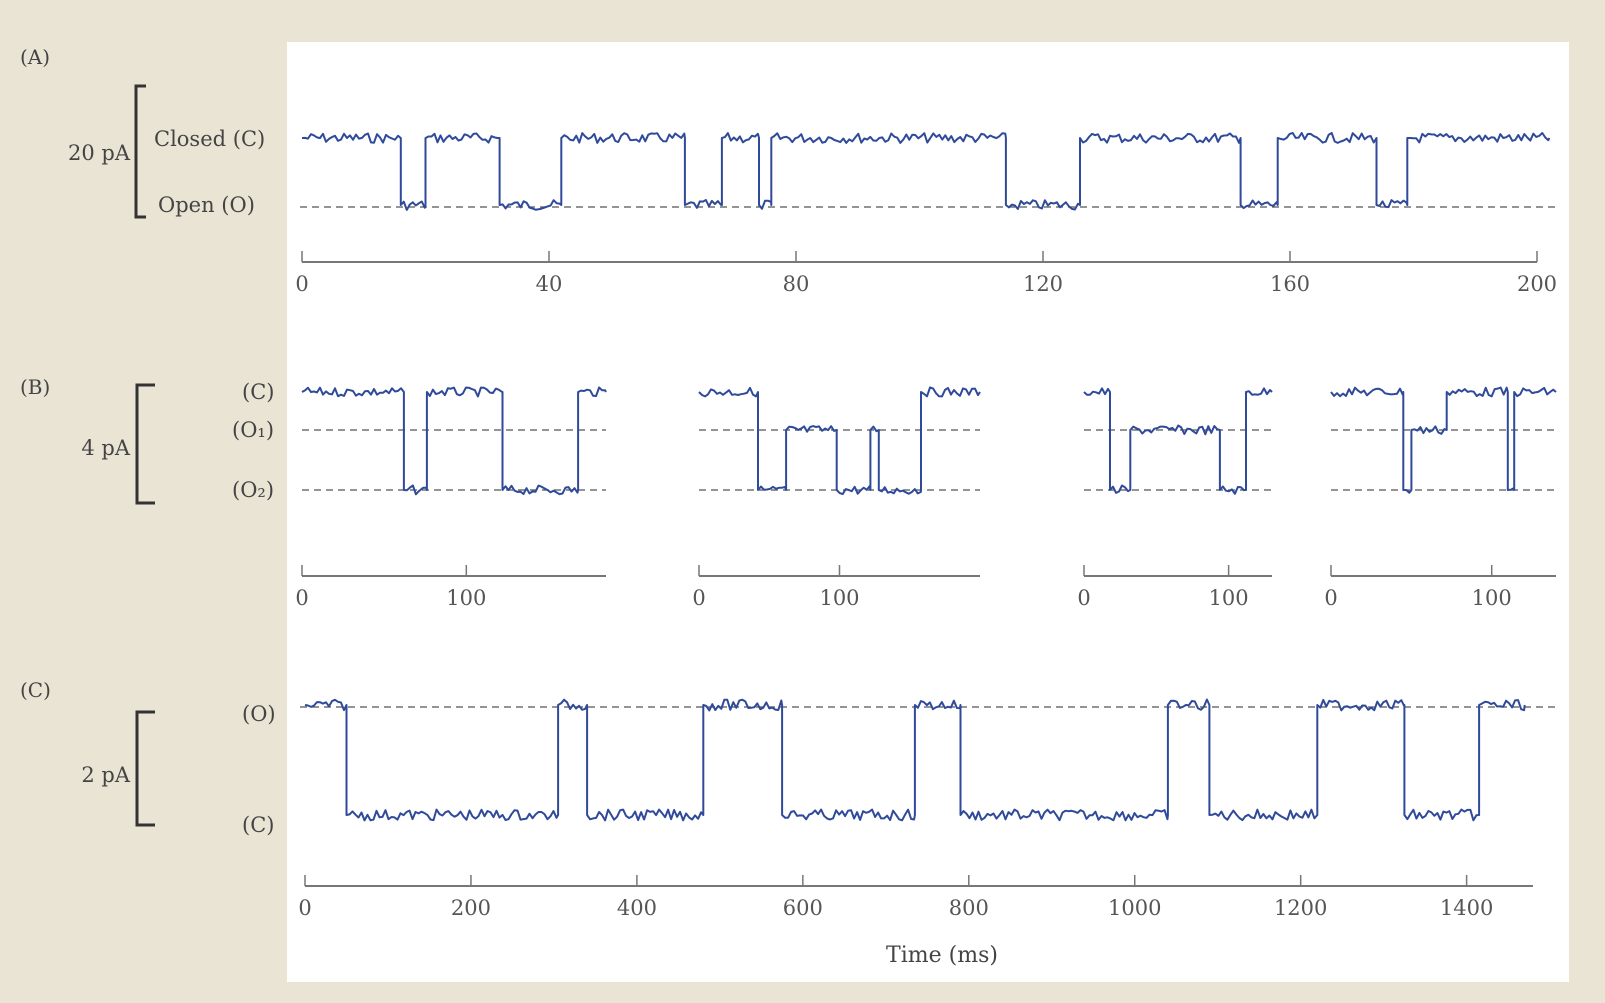  Describe the element at coordinates (926, 273) in the screenshot. I see `time-axis-a: 0 40 80 120 160 200` at that location.